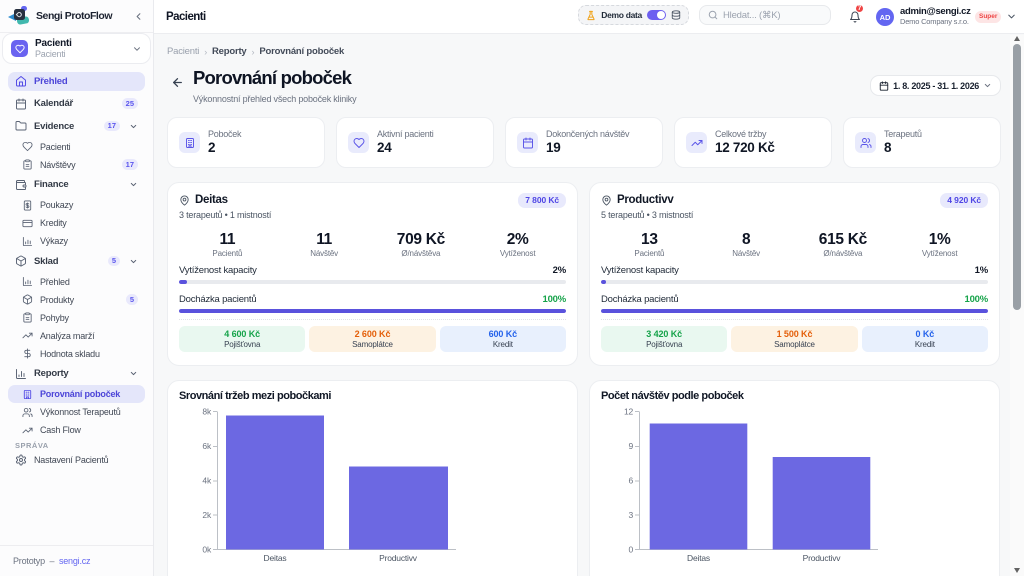 This screenshot has height=576, width=1024. I want to click on svg-text: 4k, so click(207, 481).